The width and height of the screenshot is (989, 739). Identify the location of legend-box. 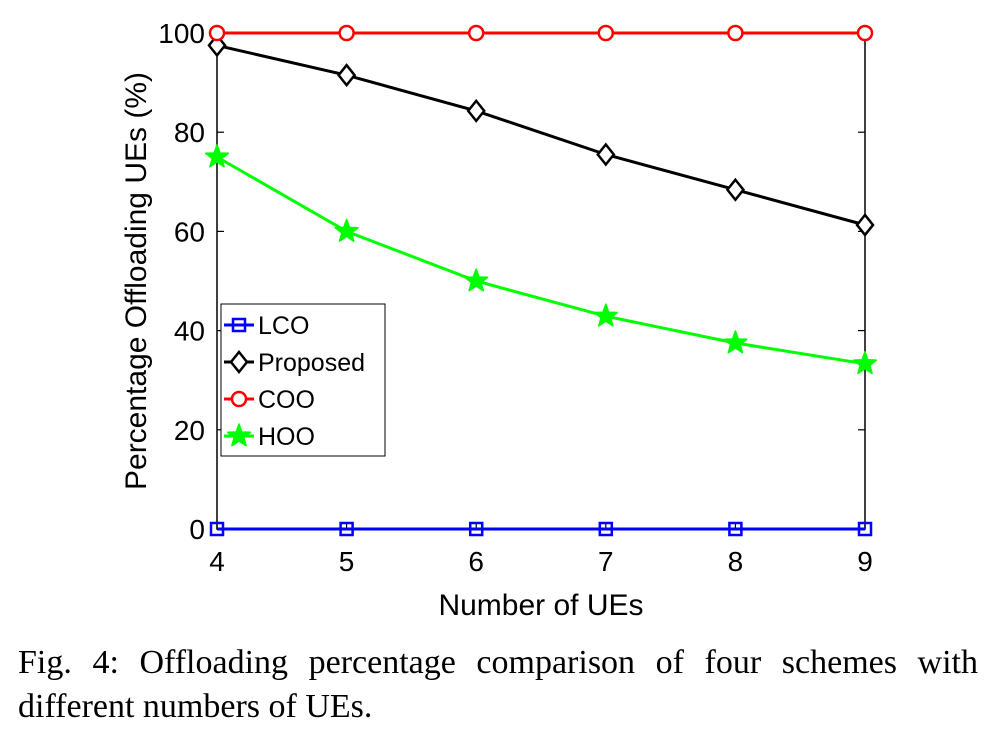
(303, 380).